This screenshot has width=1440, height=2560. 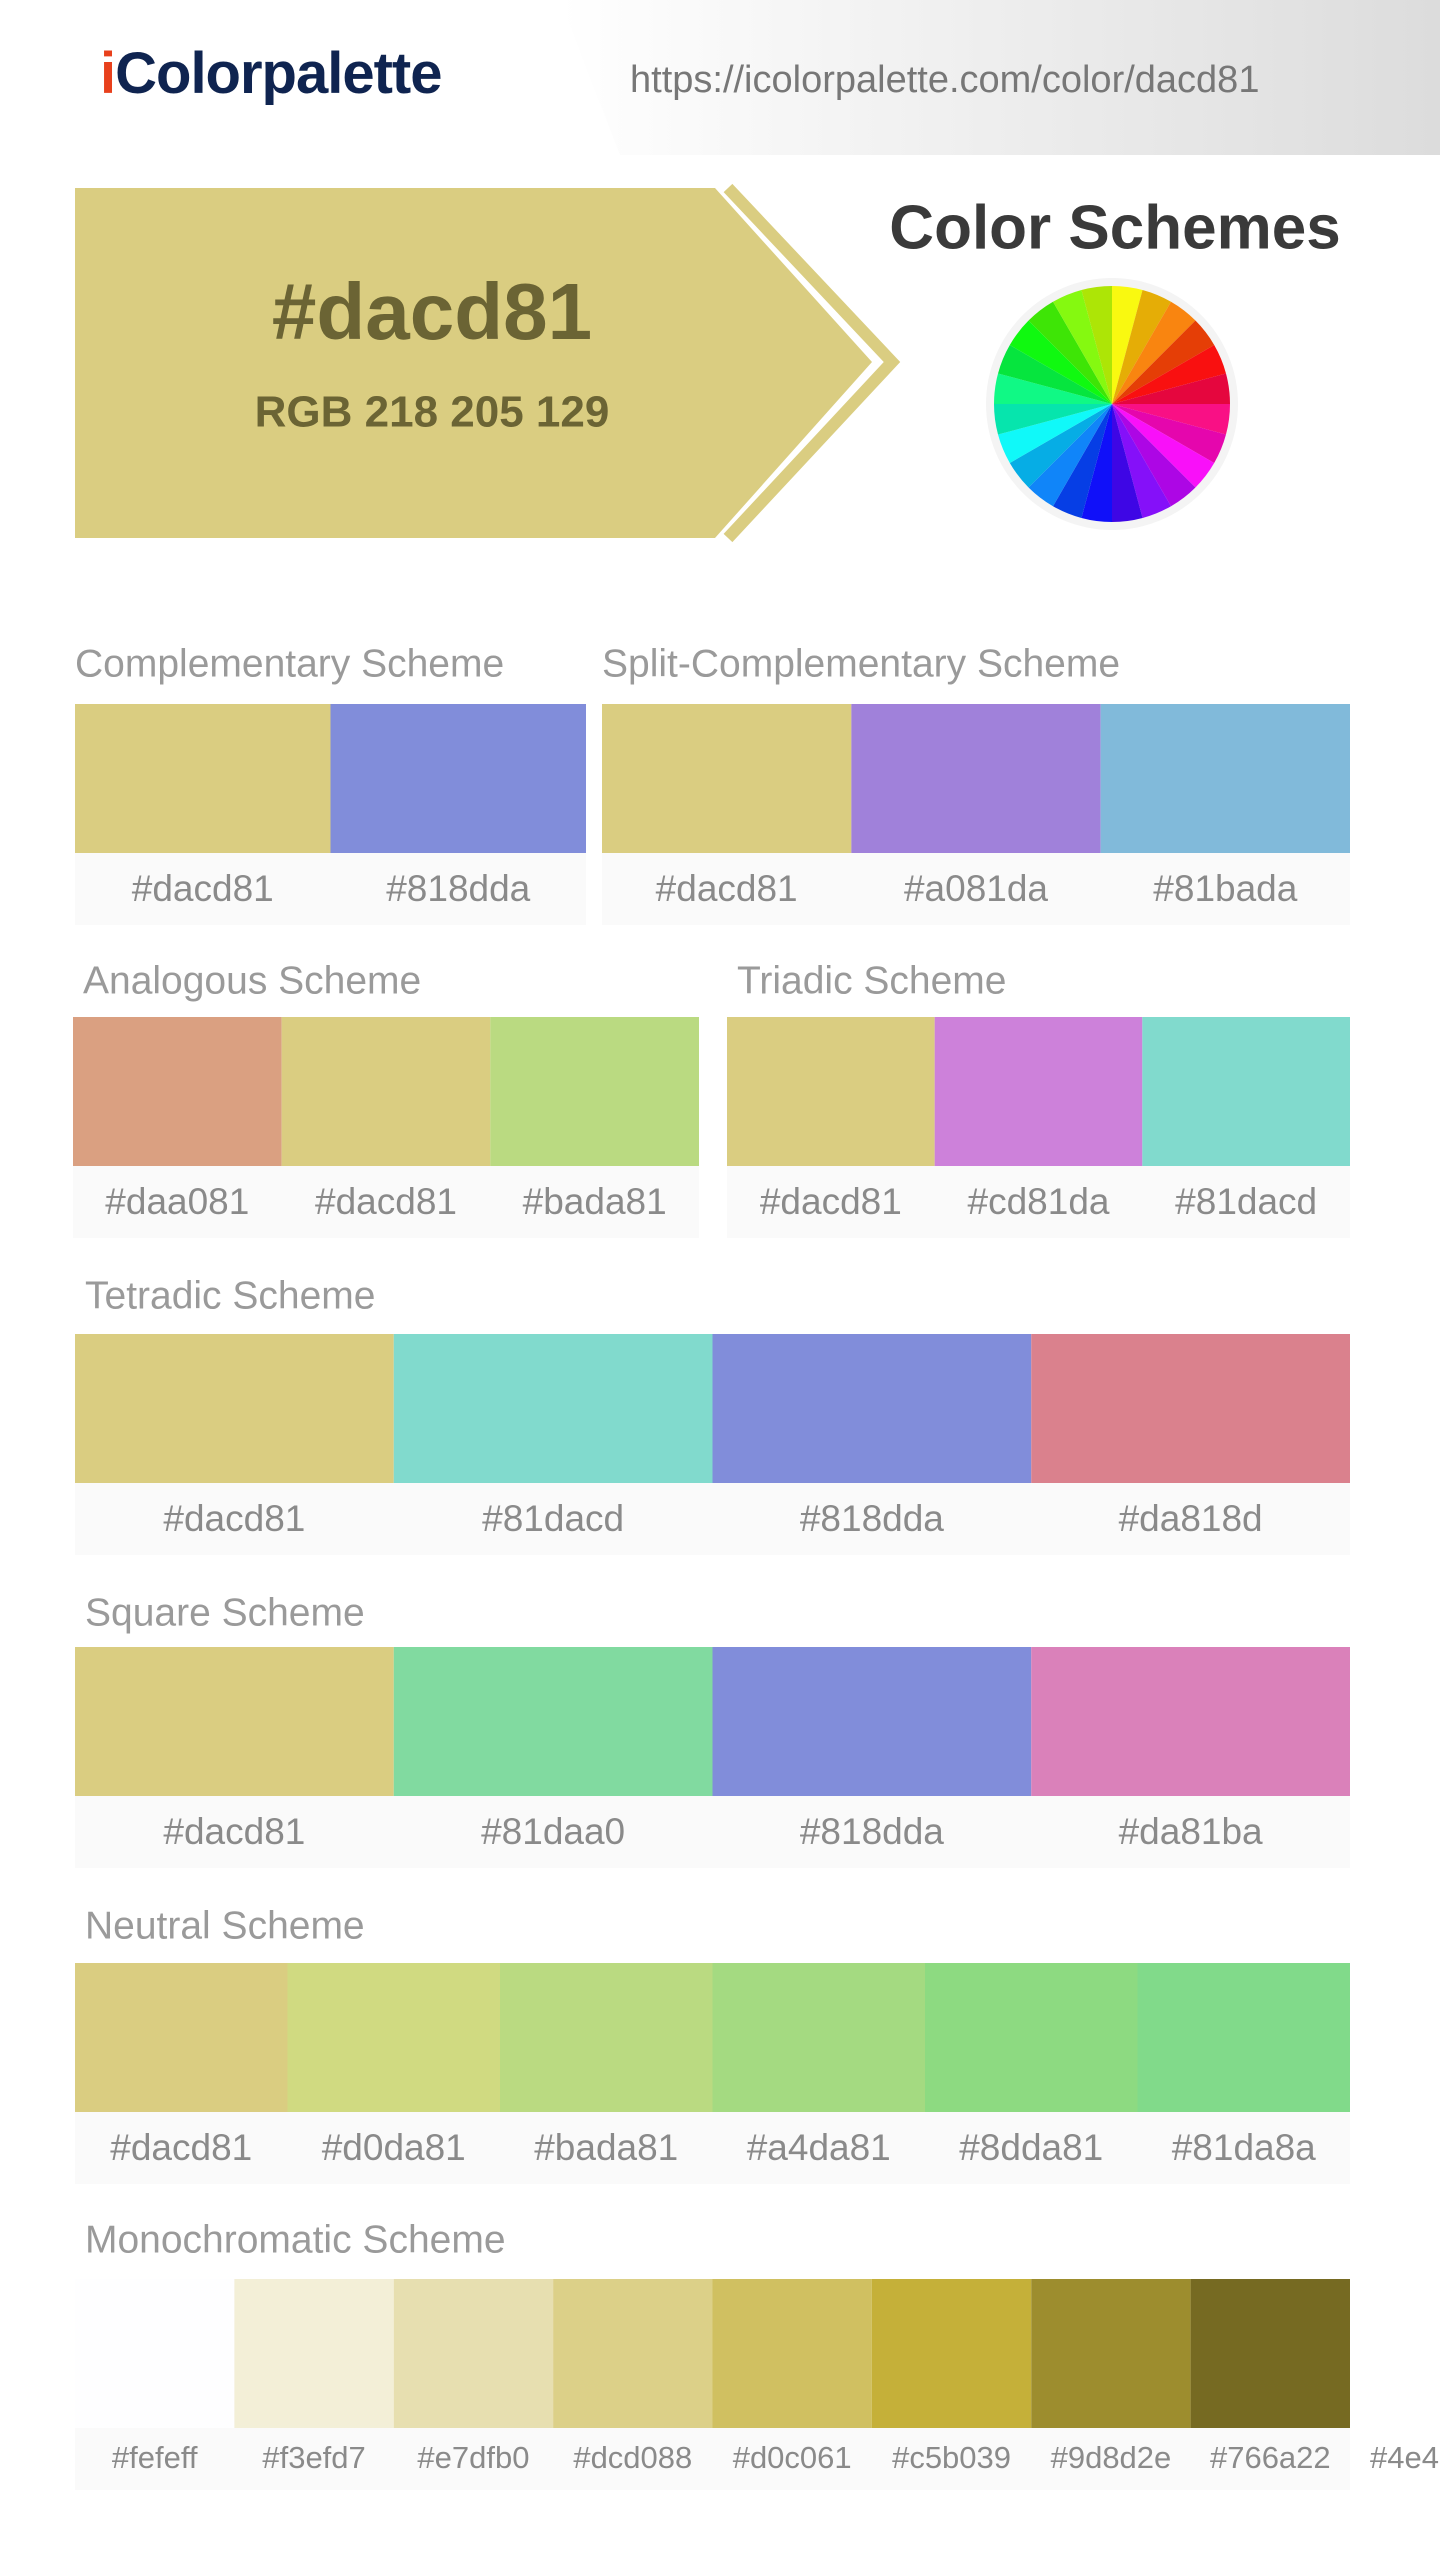 I want to click on swatch-label: #a081da, so click(x=976, y=888).